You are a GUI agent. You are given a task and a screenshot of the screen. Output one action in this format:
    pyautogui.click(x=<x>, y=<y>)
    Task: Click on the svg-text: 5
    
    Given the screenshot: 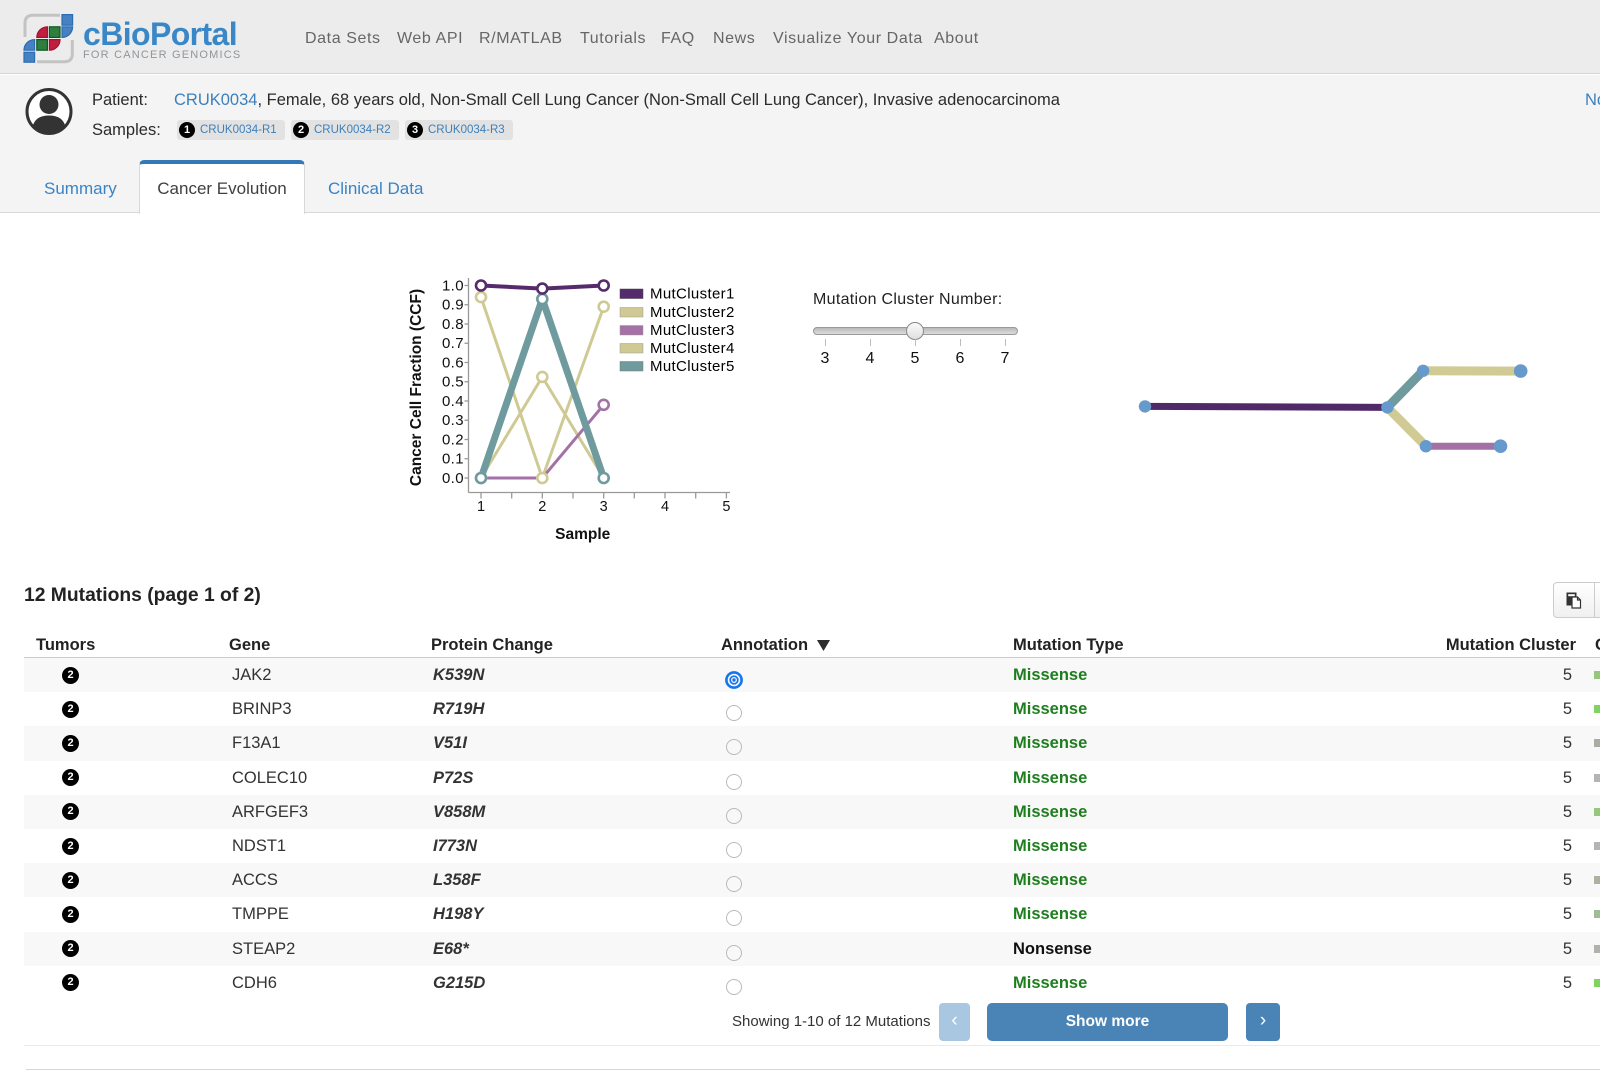 What is the action you would take?
    pyautogui.click(x=726, y=507)
    